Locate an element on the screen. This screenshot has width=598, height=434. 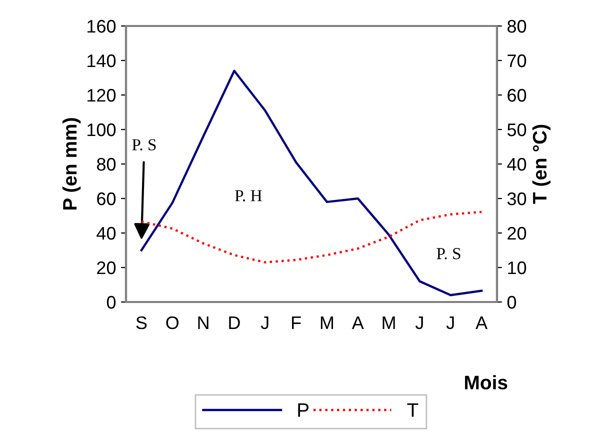
y2-tick-label: 60 is located at coordinates (517, 95).